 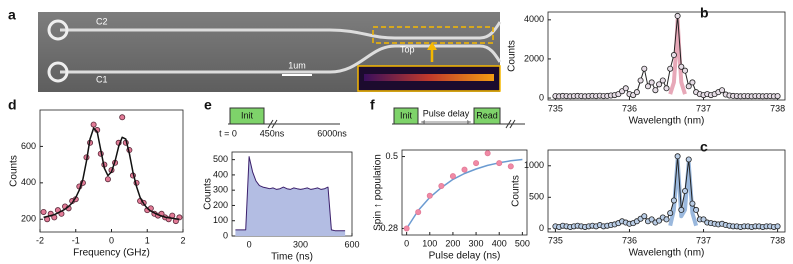 What do you see at coordinates (499, 243) in the screenshot?
I see `x-tick-label: 400` at bounding box center [499, 243].